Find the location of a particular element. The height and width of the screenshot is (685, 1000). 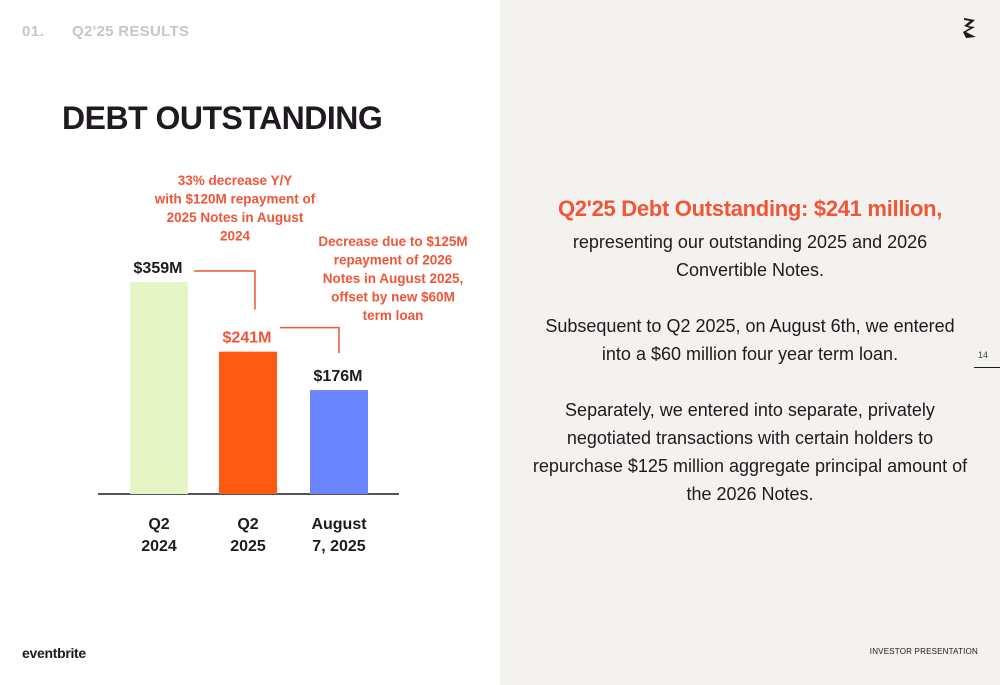

annotation-2-line-2: repayment of 2026 is located at coordinates (393, 260).